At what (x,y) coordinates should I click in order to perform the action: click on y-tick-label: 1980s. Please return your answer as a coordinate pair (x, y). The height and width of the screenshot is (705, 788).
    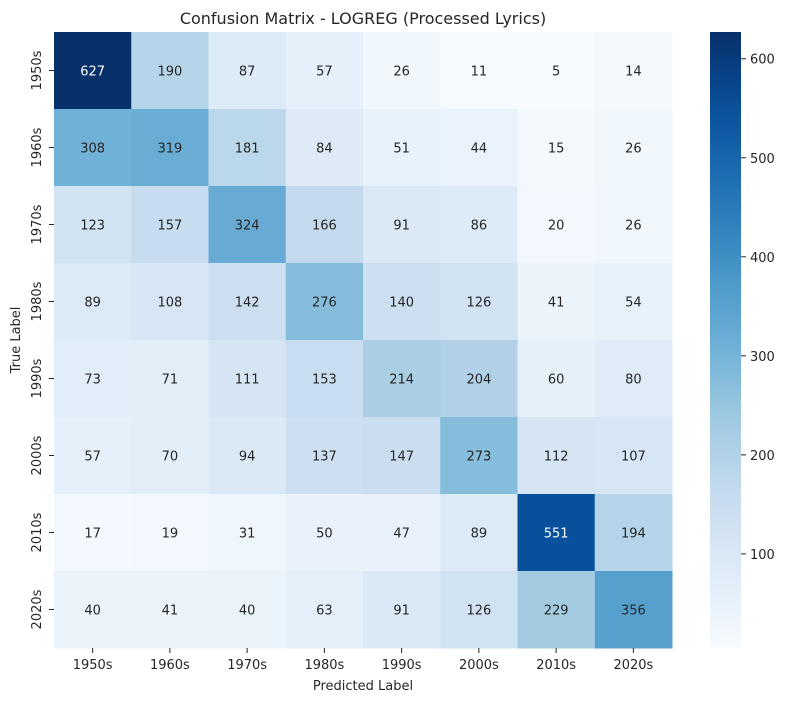
    Looking at the image, I should click on (37, 301).